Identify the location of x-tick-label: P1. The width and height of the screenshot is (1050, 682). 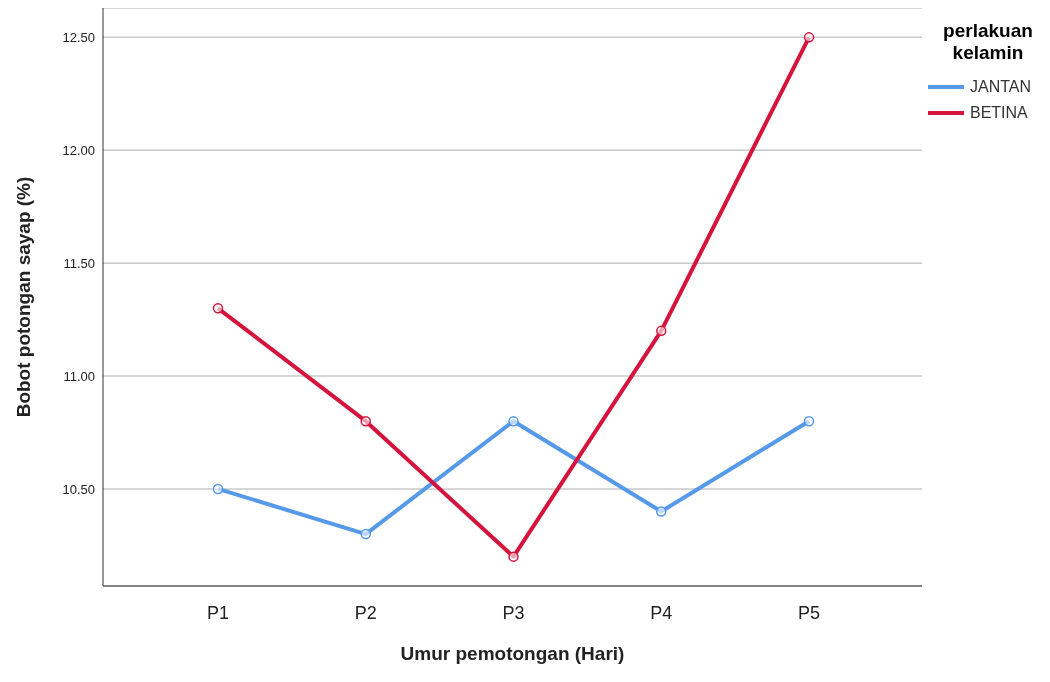
(218, 612).